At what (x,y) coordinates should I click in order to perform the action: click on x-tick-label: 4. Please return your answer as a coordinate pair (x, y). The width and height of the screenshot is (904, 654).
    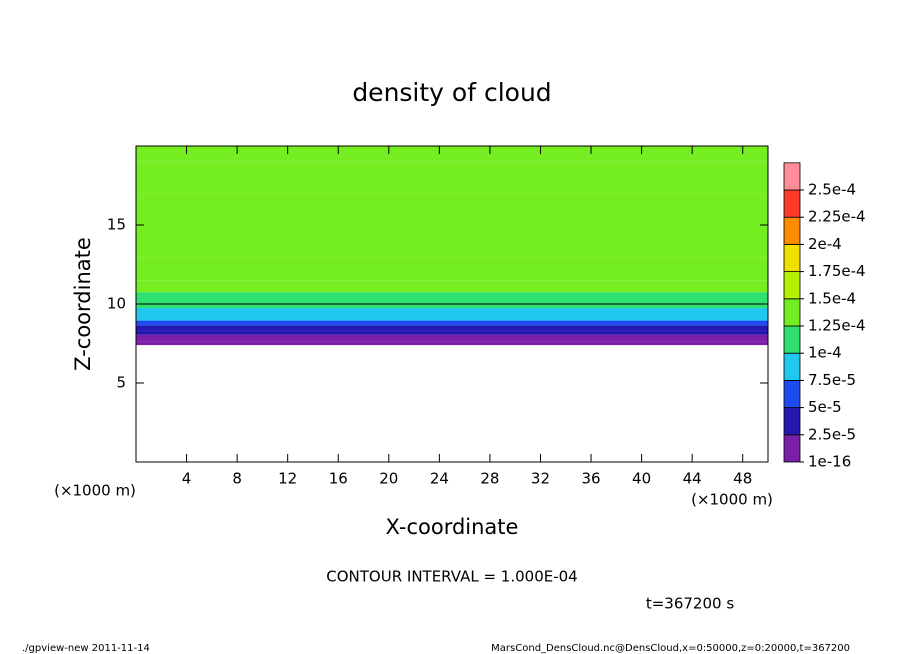
    Looking at the image, I should click on (187, 479).